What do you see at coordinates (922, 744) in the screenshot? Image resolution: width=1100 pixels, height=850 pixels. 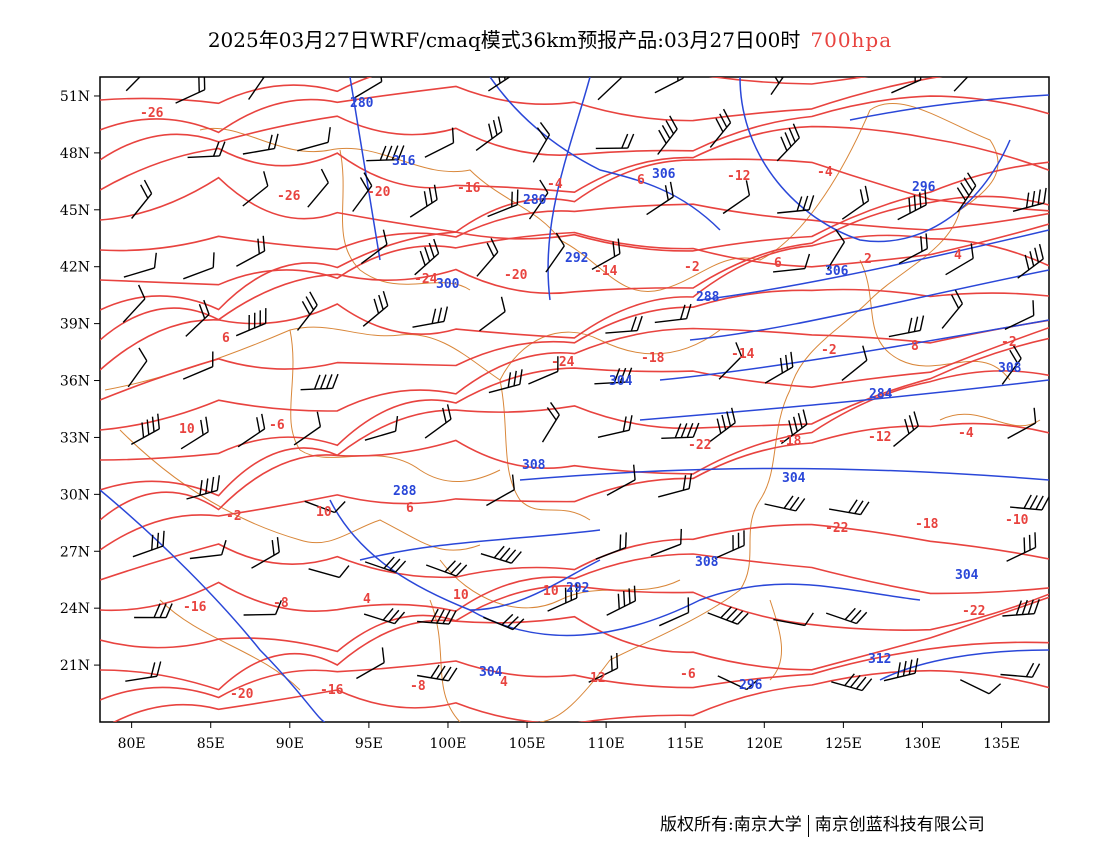 I see `longitude-tick-label: 130E` at bounding box center [922, 744].